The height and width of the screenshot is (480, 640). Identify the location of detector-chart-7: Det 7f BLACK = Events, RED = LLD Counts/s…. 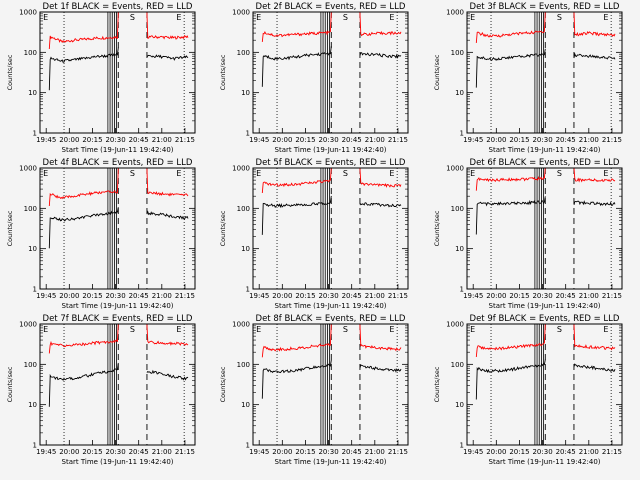
(101, 390).